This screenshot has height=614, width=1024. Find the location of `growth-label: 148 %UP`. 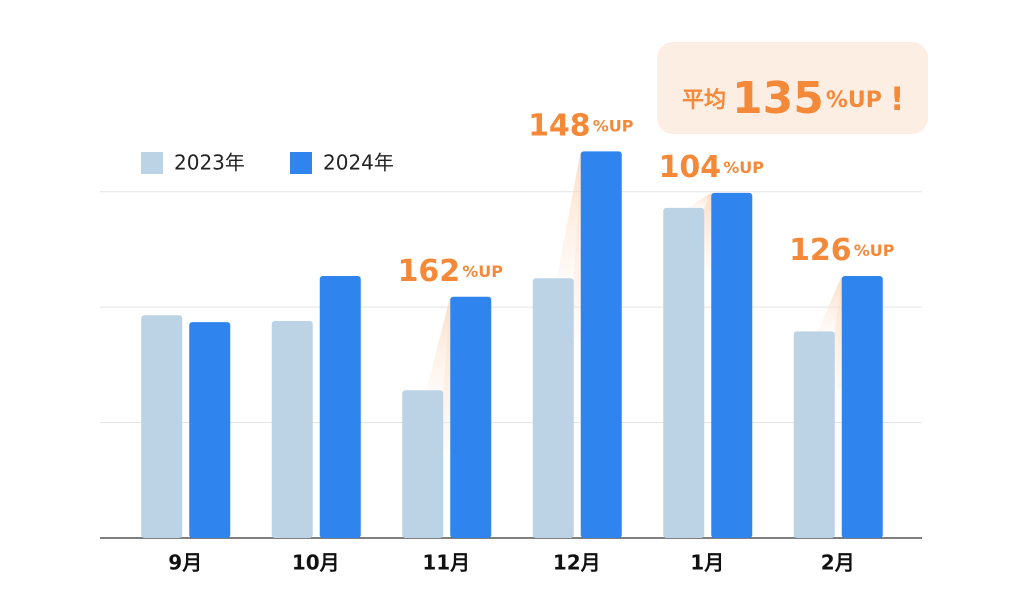

growth-label: 148 %UP is located at coordinates (581, 125).